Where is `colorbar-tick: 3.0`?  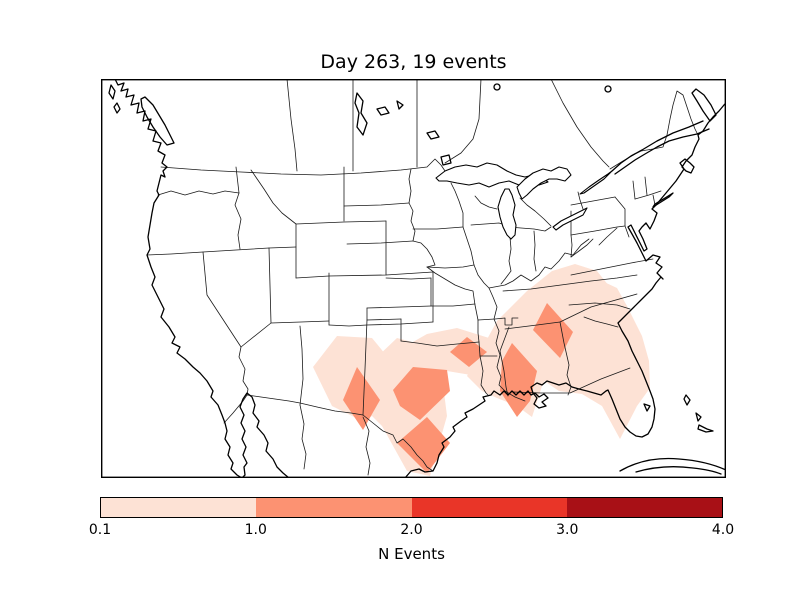 colorbar-tick: 3.0 is located at coordinates (567, 530).